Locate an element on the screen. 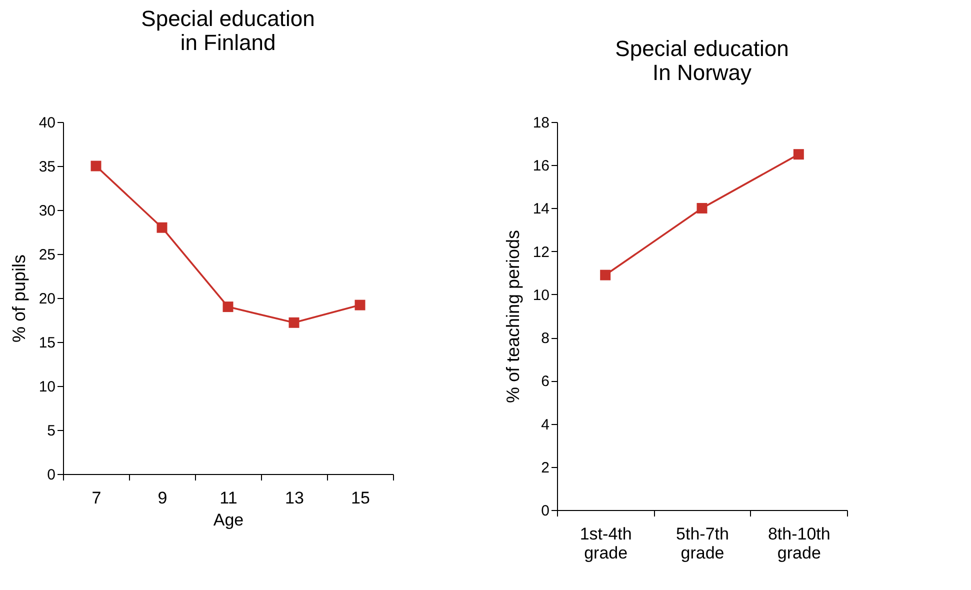 This screenshot has width=971, height=590. x-tick-label: 8th-10th grade is located at coordinates (799, 543).